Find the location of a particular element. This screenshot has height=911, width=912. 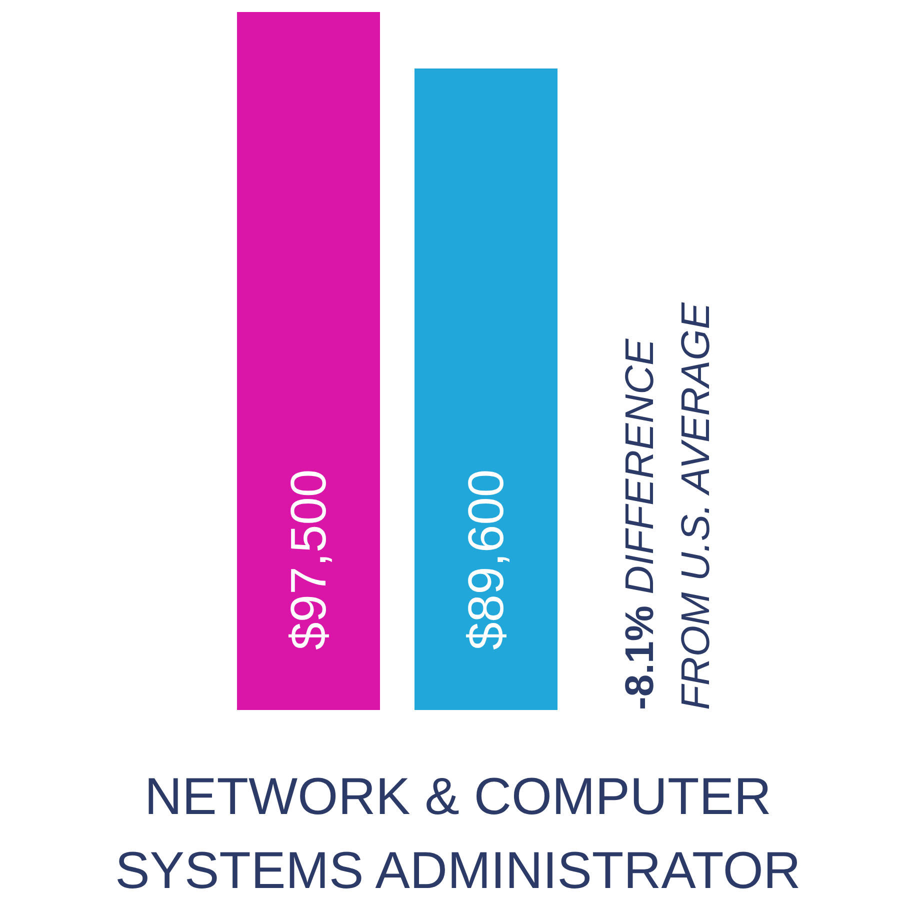

data-label: $89,600 is located at coordinates (486, 559).